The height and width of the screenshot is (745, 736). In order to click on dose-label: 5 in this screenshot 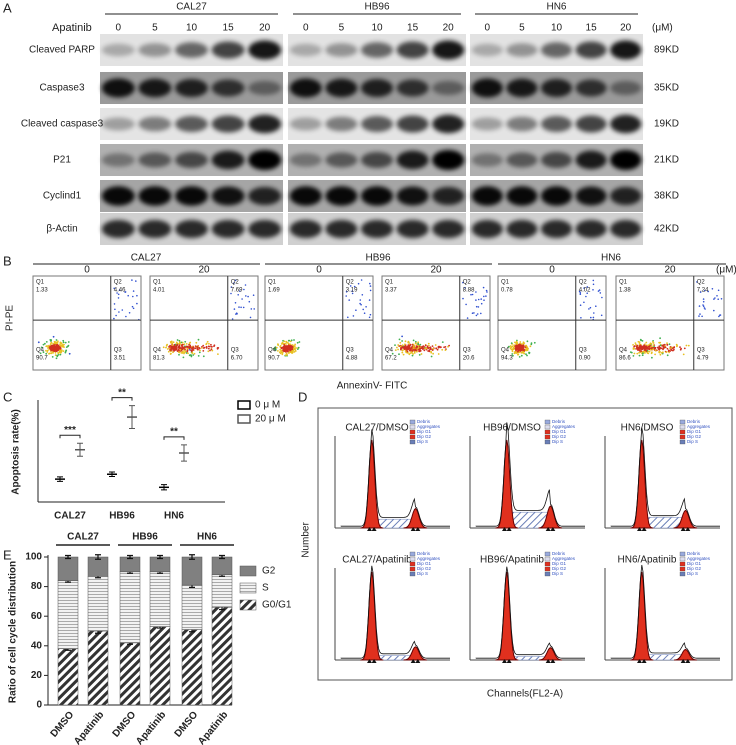, I will do `click(155, 28)`.